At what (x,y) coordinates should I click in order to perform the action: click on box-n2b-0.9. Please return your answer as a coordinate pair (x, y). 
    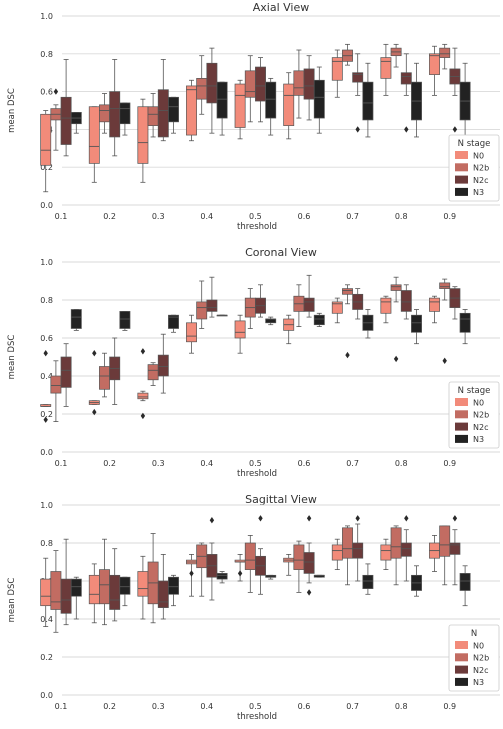
    Looking at the image, I should click on (445, 56).